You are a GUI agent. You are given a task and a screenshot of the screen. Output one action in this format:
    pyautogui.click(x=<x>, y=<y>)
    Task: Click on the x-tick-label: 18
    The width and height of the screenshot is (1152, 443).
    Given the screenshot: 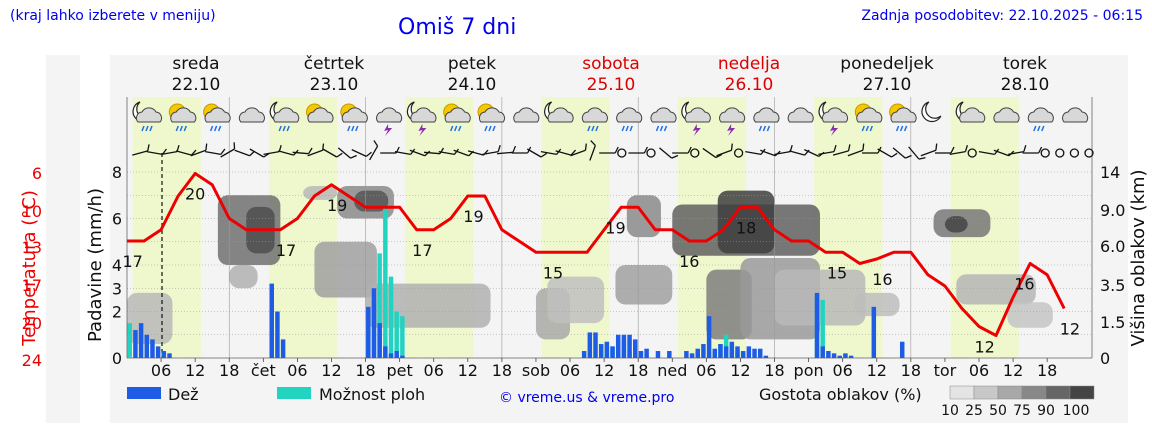 What is the action you would take?
    pyautogui.click(x=502, y=370)
    